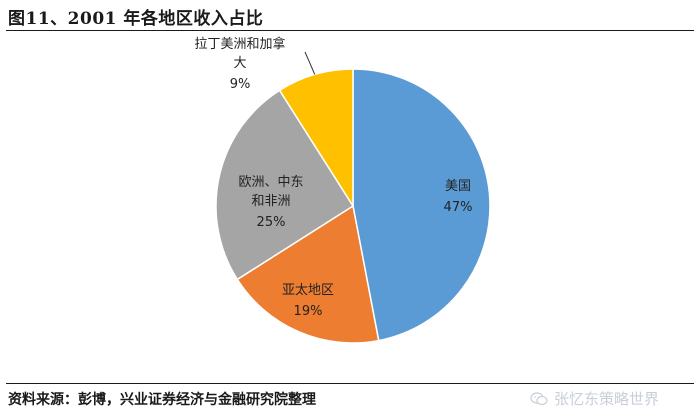 Image resolution: width=700 pixels, height=415 pixels. What do you see at coordinates (308, 311) in the screenshot?
I see `slice-value-label: 19%` at bounding box center [308, 311].